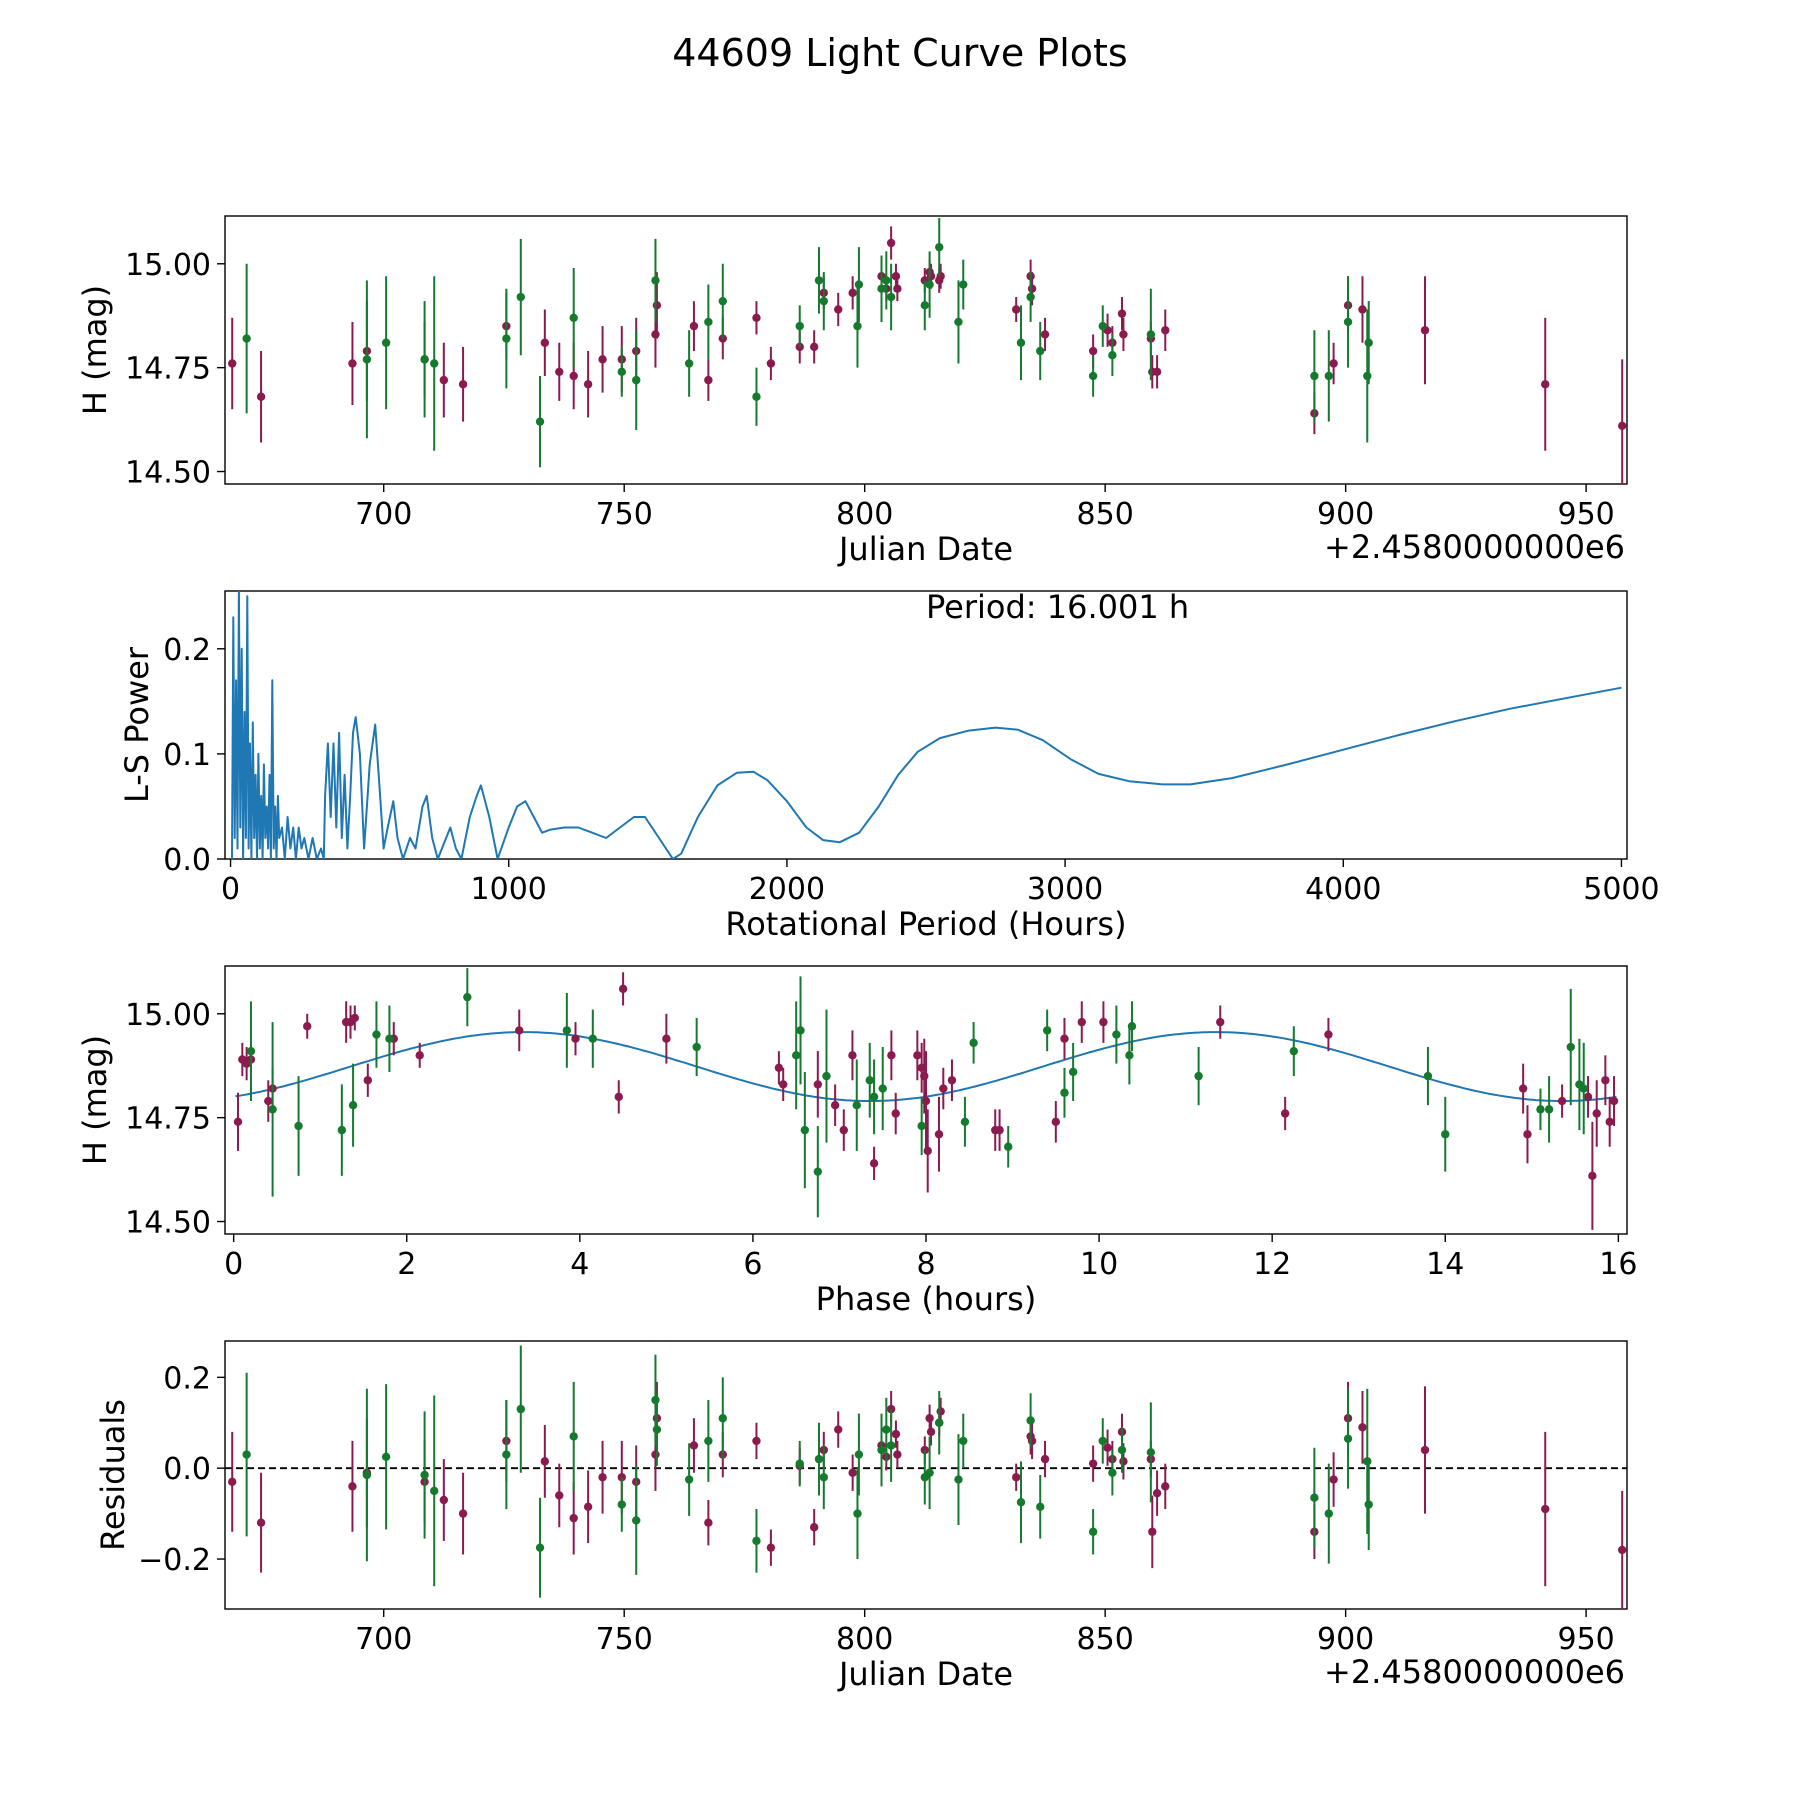 Image resolution: width=1800 pixels, height=1800 pixels. What do you see at coordinates (187, 860) in the screenshot?
I see `periodogram-ytick-label: 0.0` at bounding box center [187, 860].